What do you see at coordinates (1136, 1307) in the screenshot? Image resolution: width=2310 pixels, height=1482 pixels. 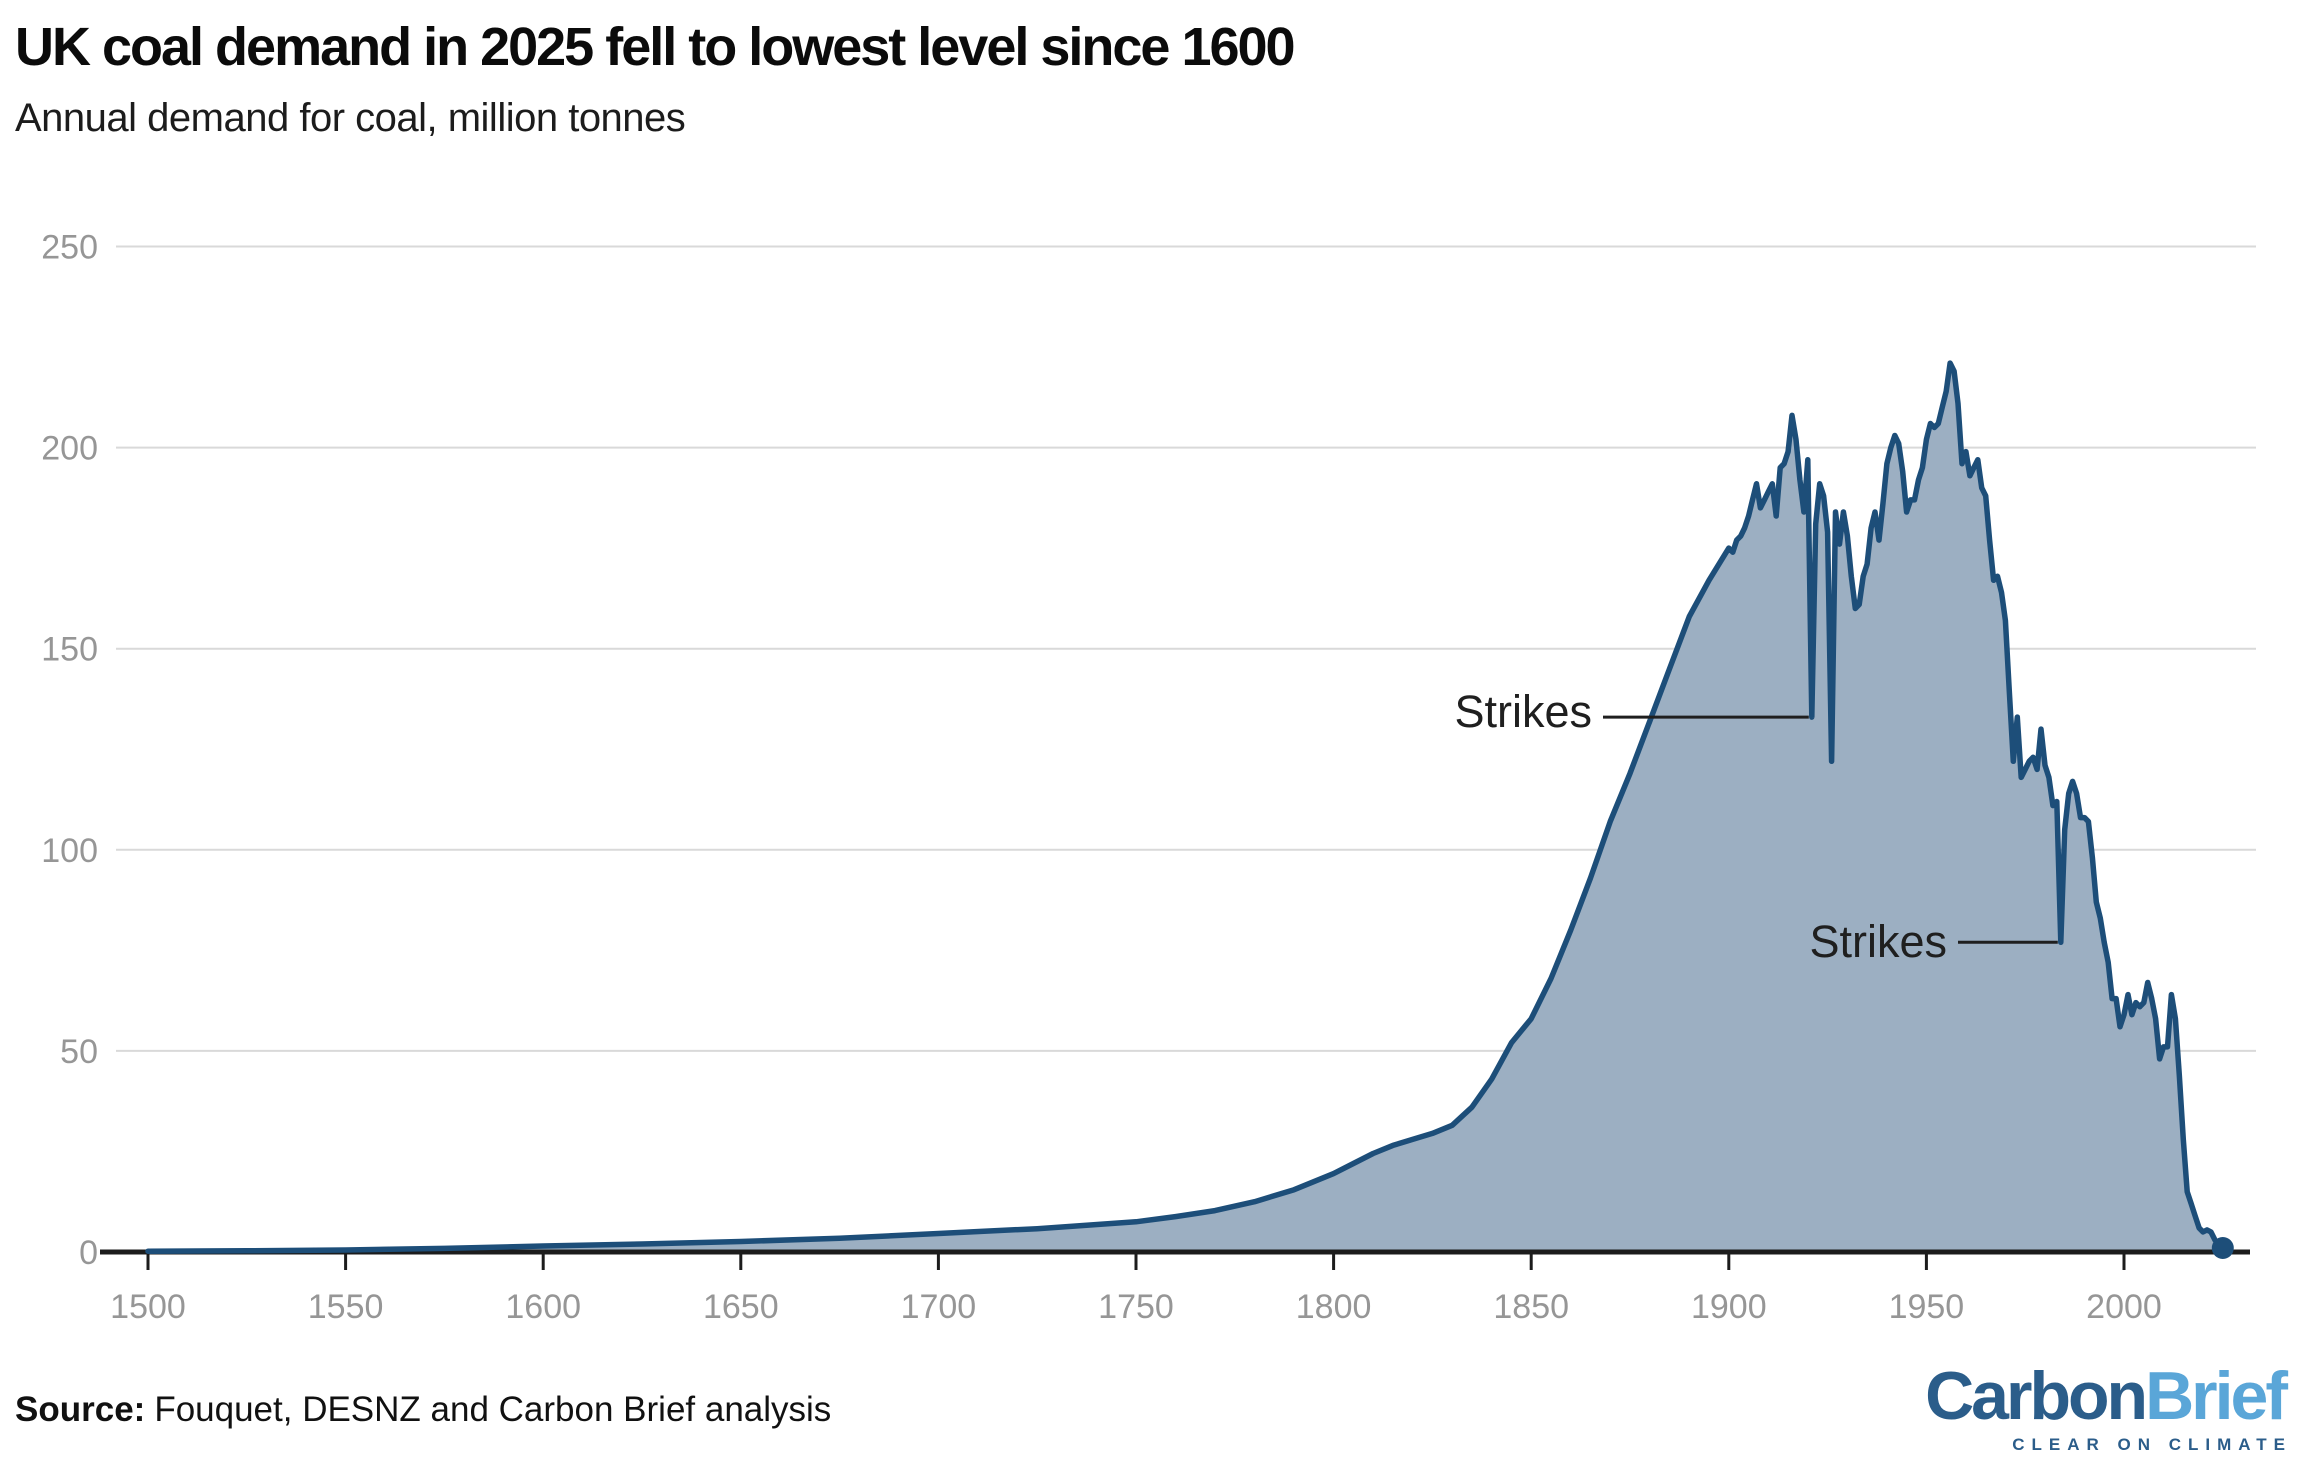 I see `x-tick-label: 1750` at bounding box center [1136, 1307].